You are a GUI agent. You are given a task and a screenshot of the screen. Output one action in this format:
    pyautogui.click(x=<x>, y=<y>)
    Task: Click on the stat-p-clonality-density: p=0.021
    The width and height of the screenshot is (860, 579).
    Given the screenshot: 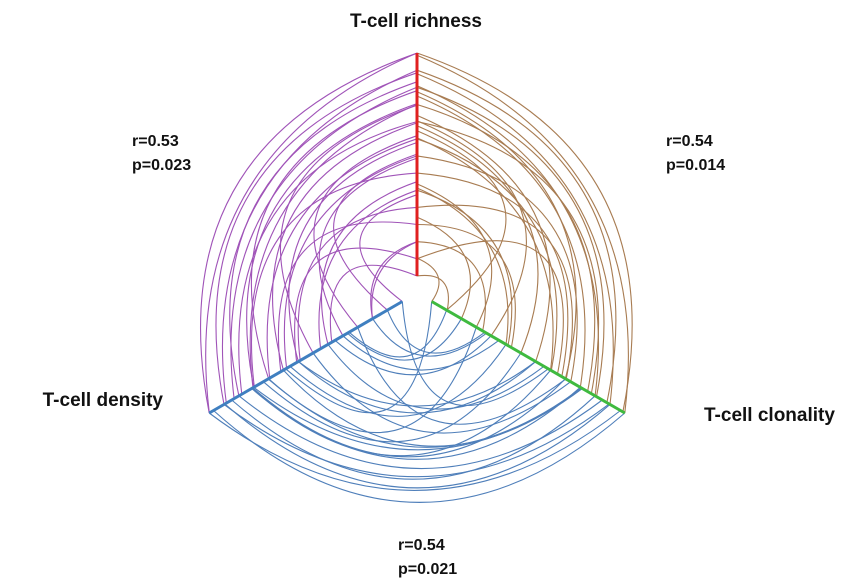 What is the action you would take?
    pyautogui.click(x=427, y=569)
    